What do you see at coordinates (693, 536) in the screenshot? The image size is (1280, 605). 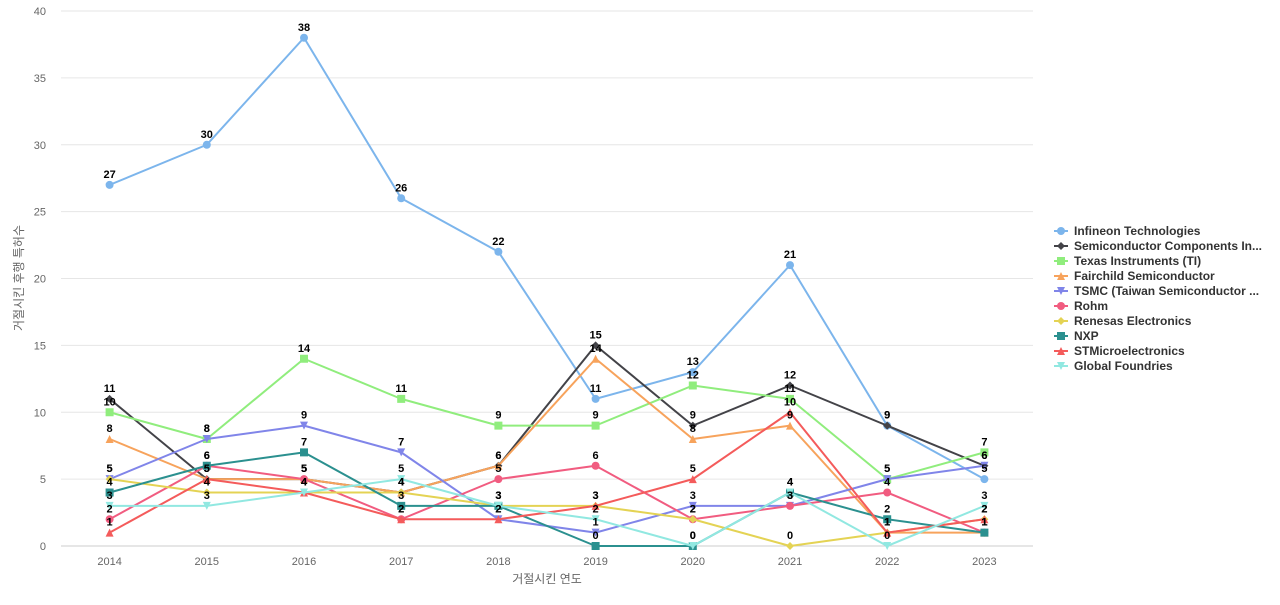 I see `data-label: 0` at bounding box center [693, 536].